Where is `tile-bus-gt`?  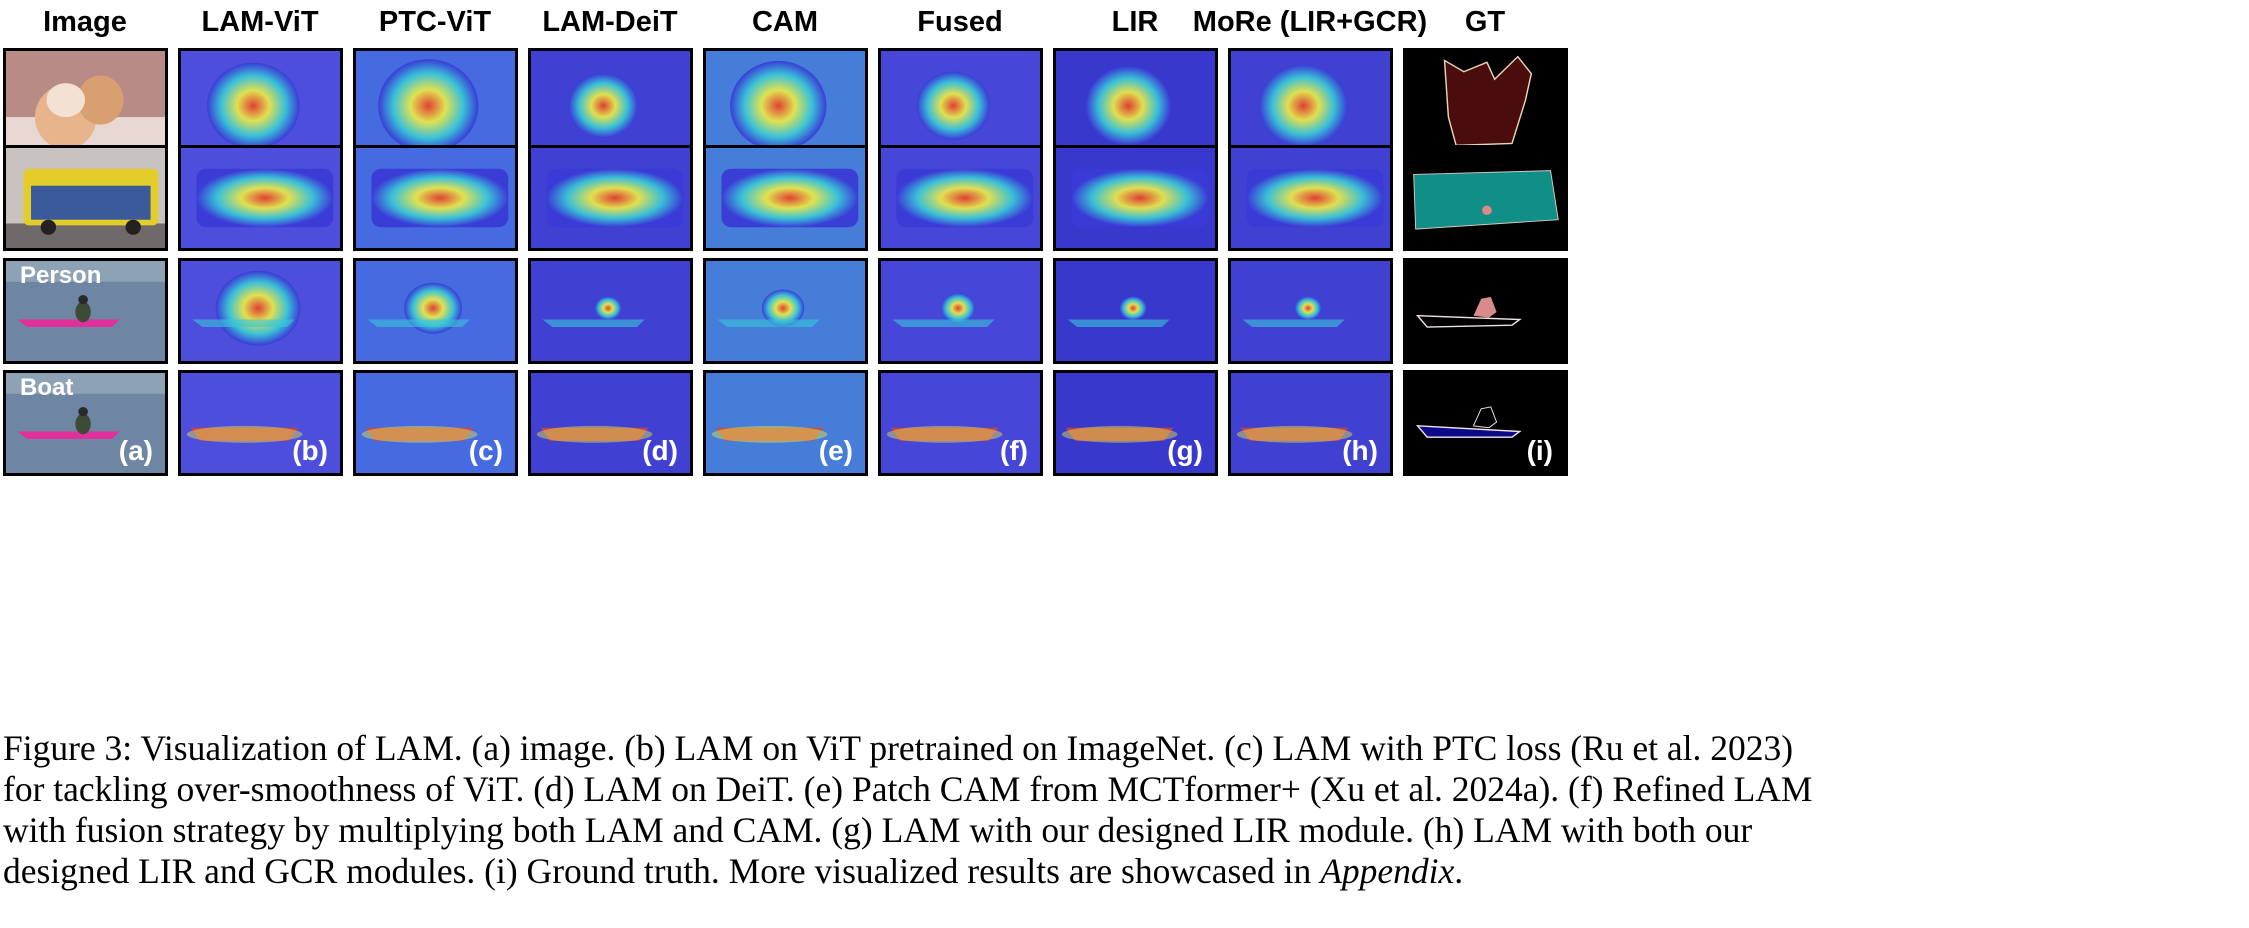
tile-bus-gt is located at coordinates (1485, 198).